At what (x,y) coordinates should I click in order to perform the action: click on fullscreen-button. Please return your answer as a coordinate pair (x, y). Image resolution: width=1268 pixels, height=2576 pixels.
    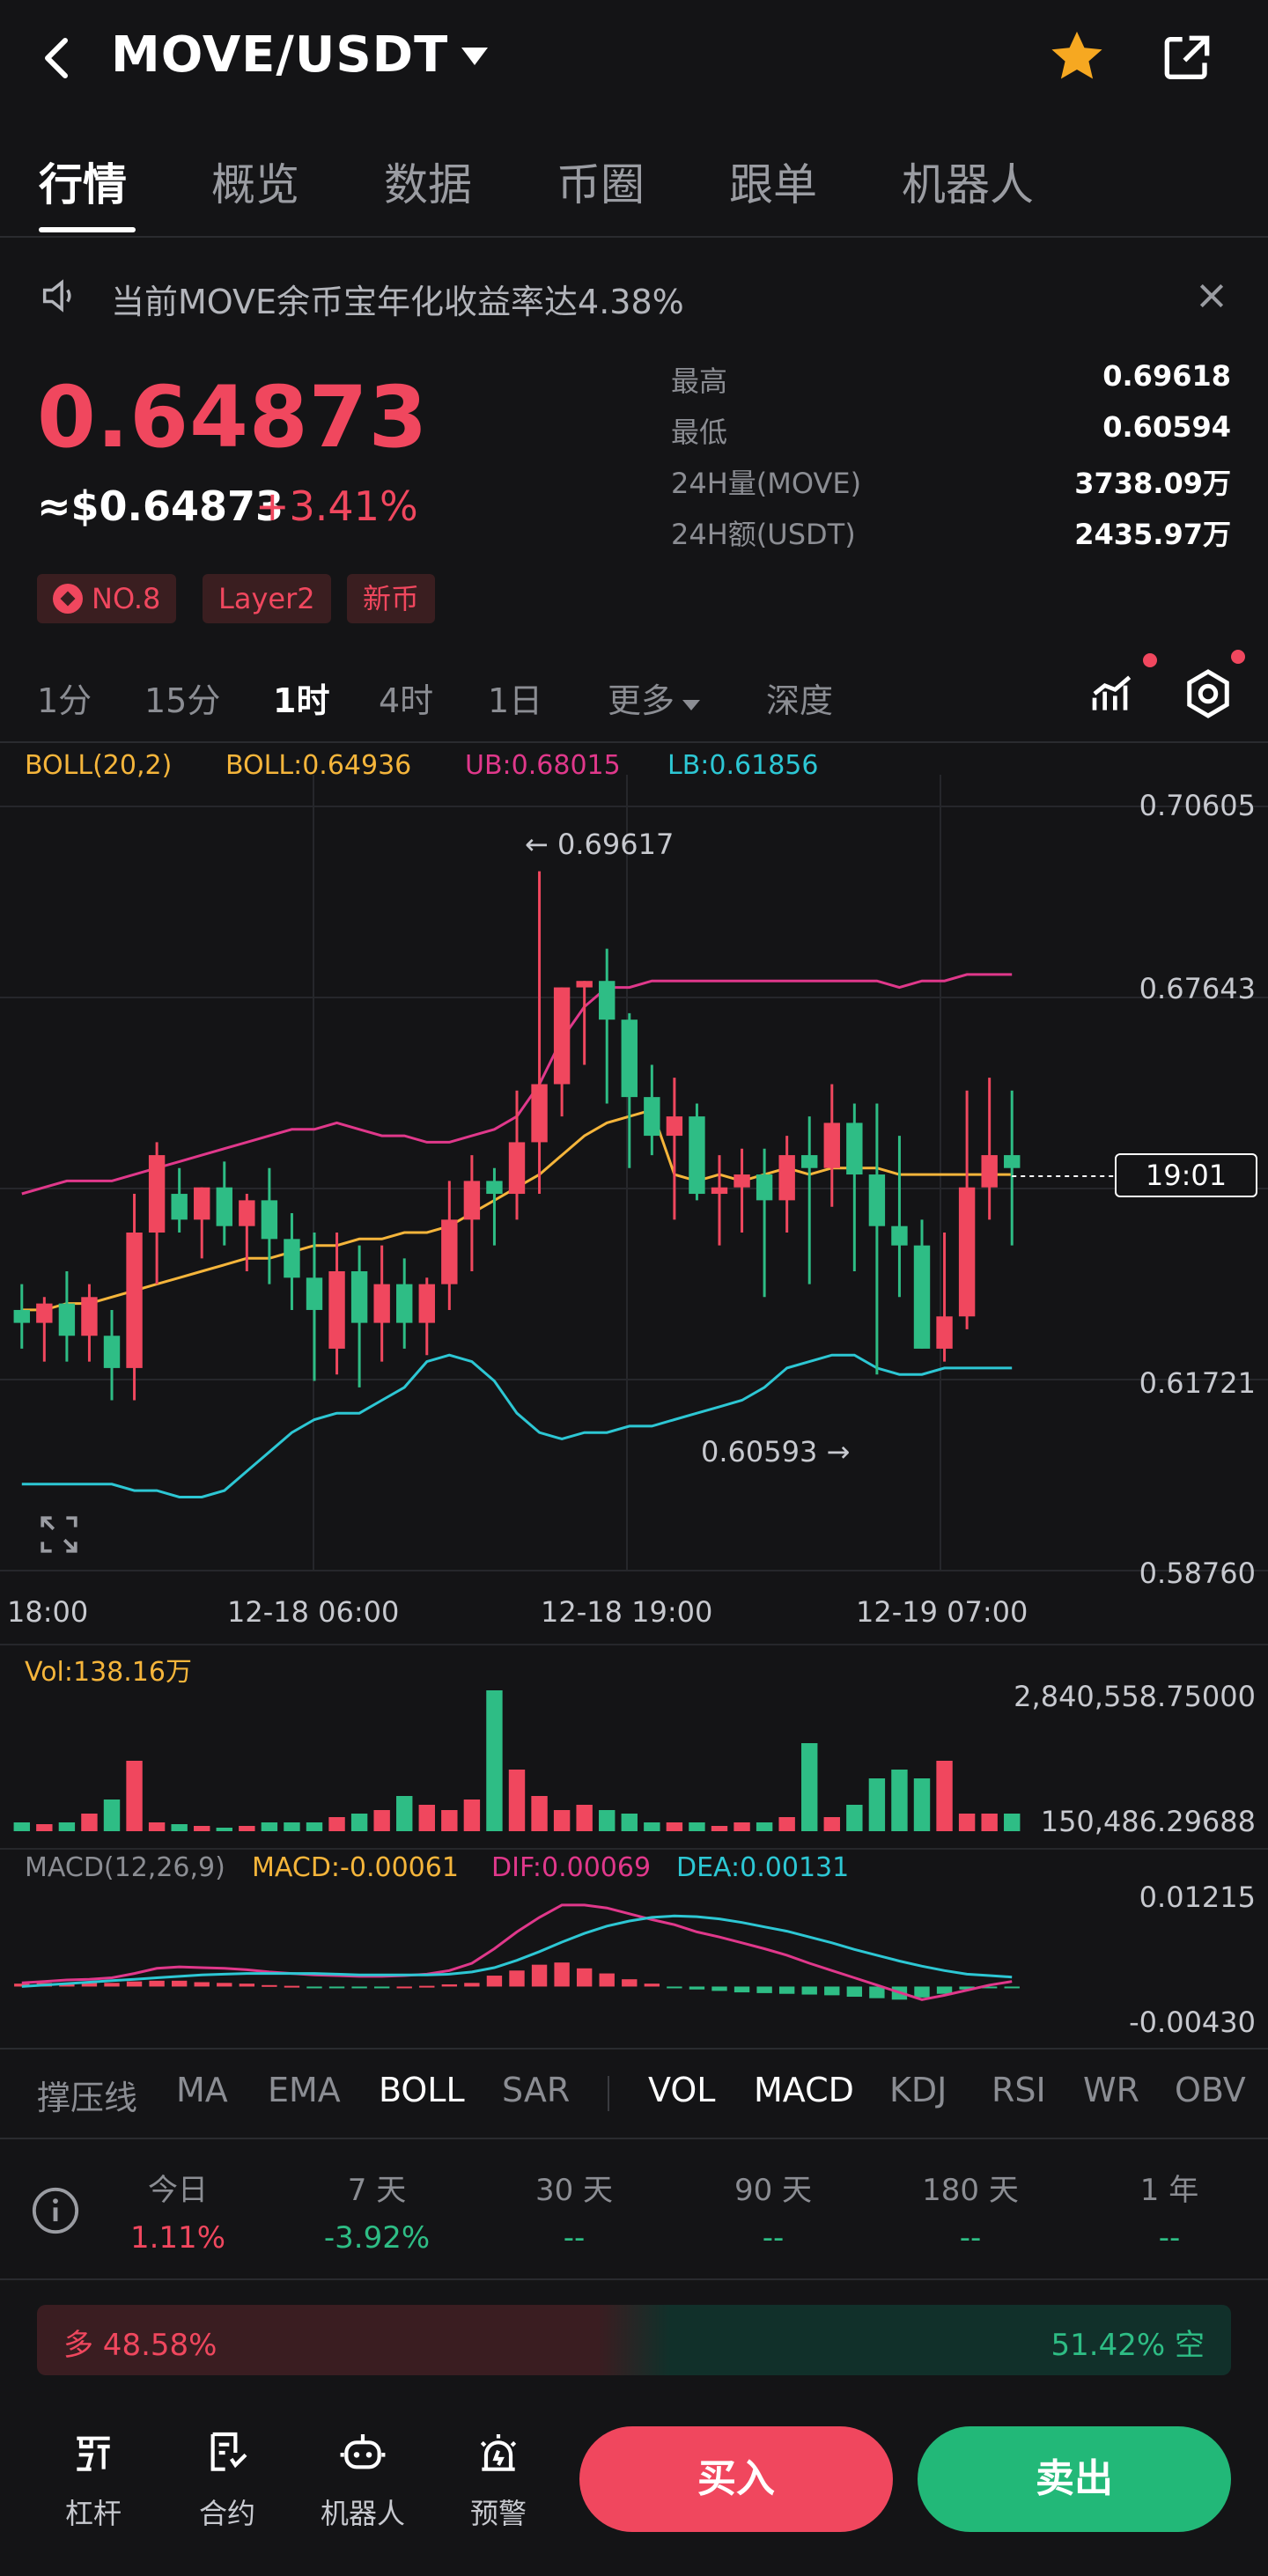
    Looking at the image, I should click on (59, 1536).